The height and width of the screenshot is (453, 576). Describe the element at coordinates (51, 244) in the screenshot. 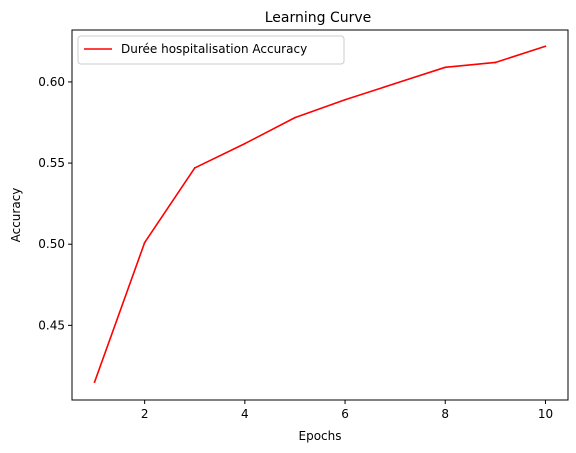

I see `y-tick-label: 0.50` at that location.